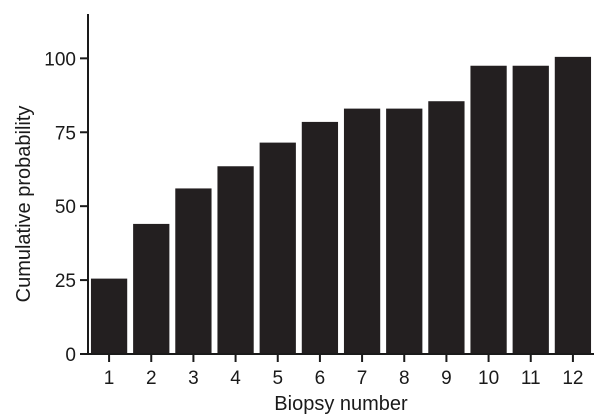  I want to click on x-tick-label-5: 5, so click(277, 378).